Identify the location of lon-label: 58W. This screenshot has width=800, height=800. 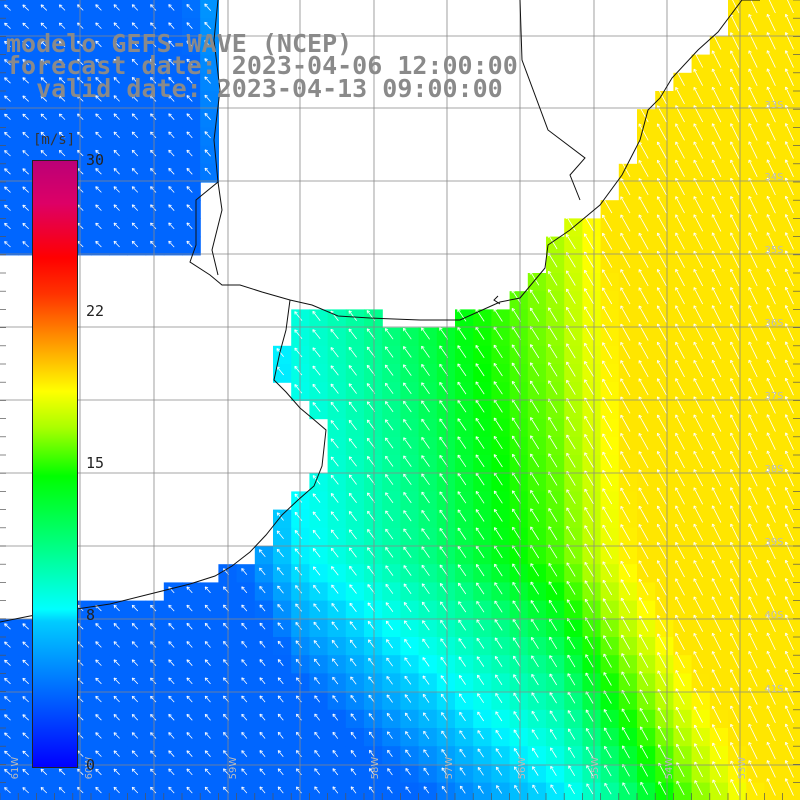
(375, 768).